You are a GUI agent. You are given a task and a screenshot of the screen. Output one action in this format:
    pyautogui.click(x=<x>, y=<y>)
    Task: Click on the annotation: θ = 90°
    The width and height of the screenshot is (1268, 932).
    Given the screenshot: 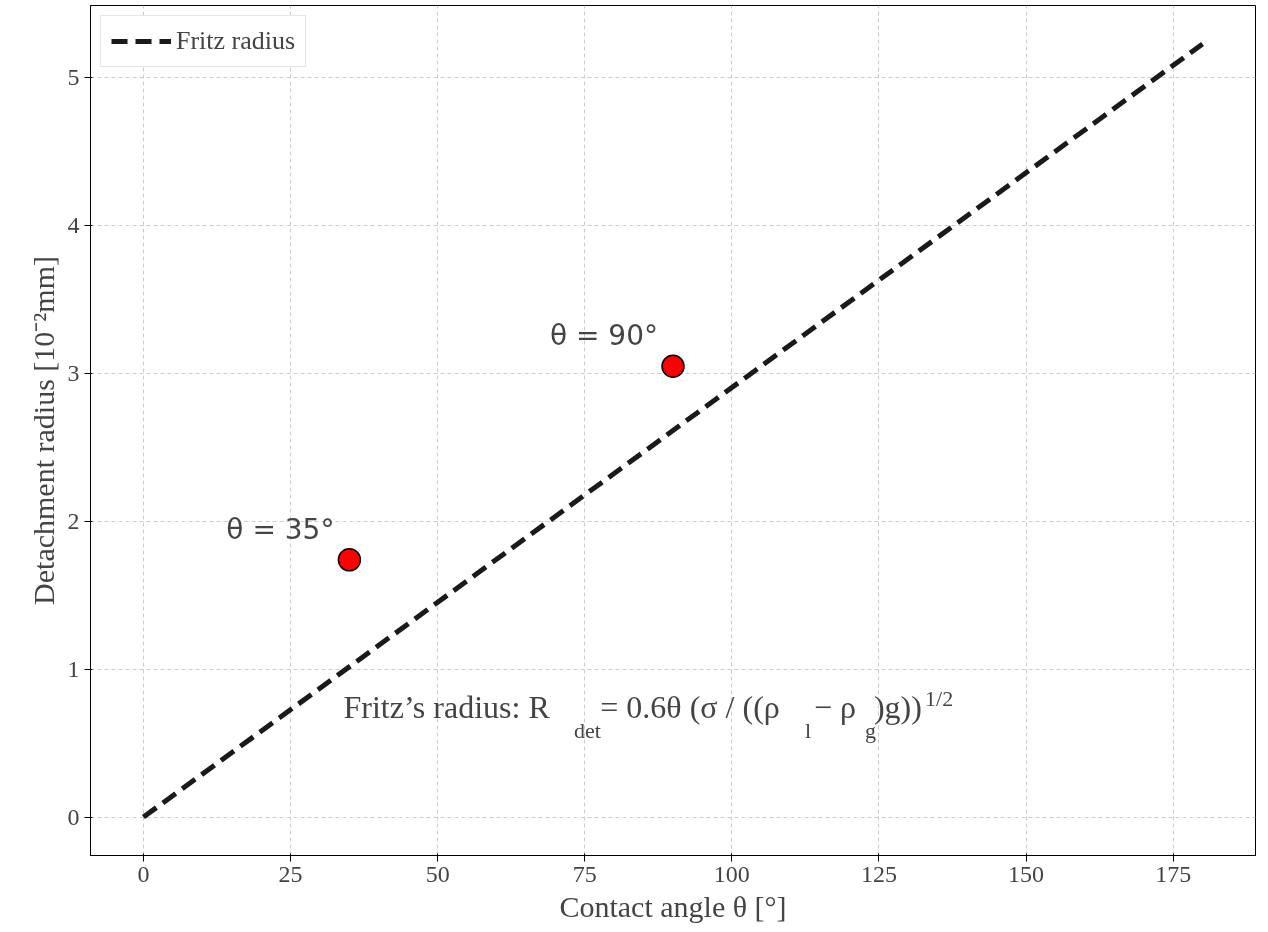 What is the action you would take?
    pyautogui.click(x=604, y=336)
    